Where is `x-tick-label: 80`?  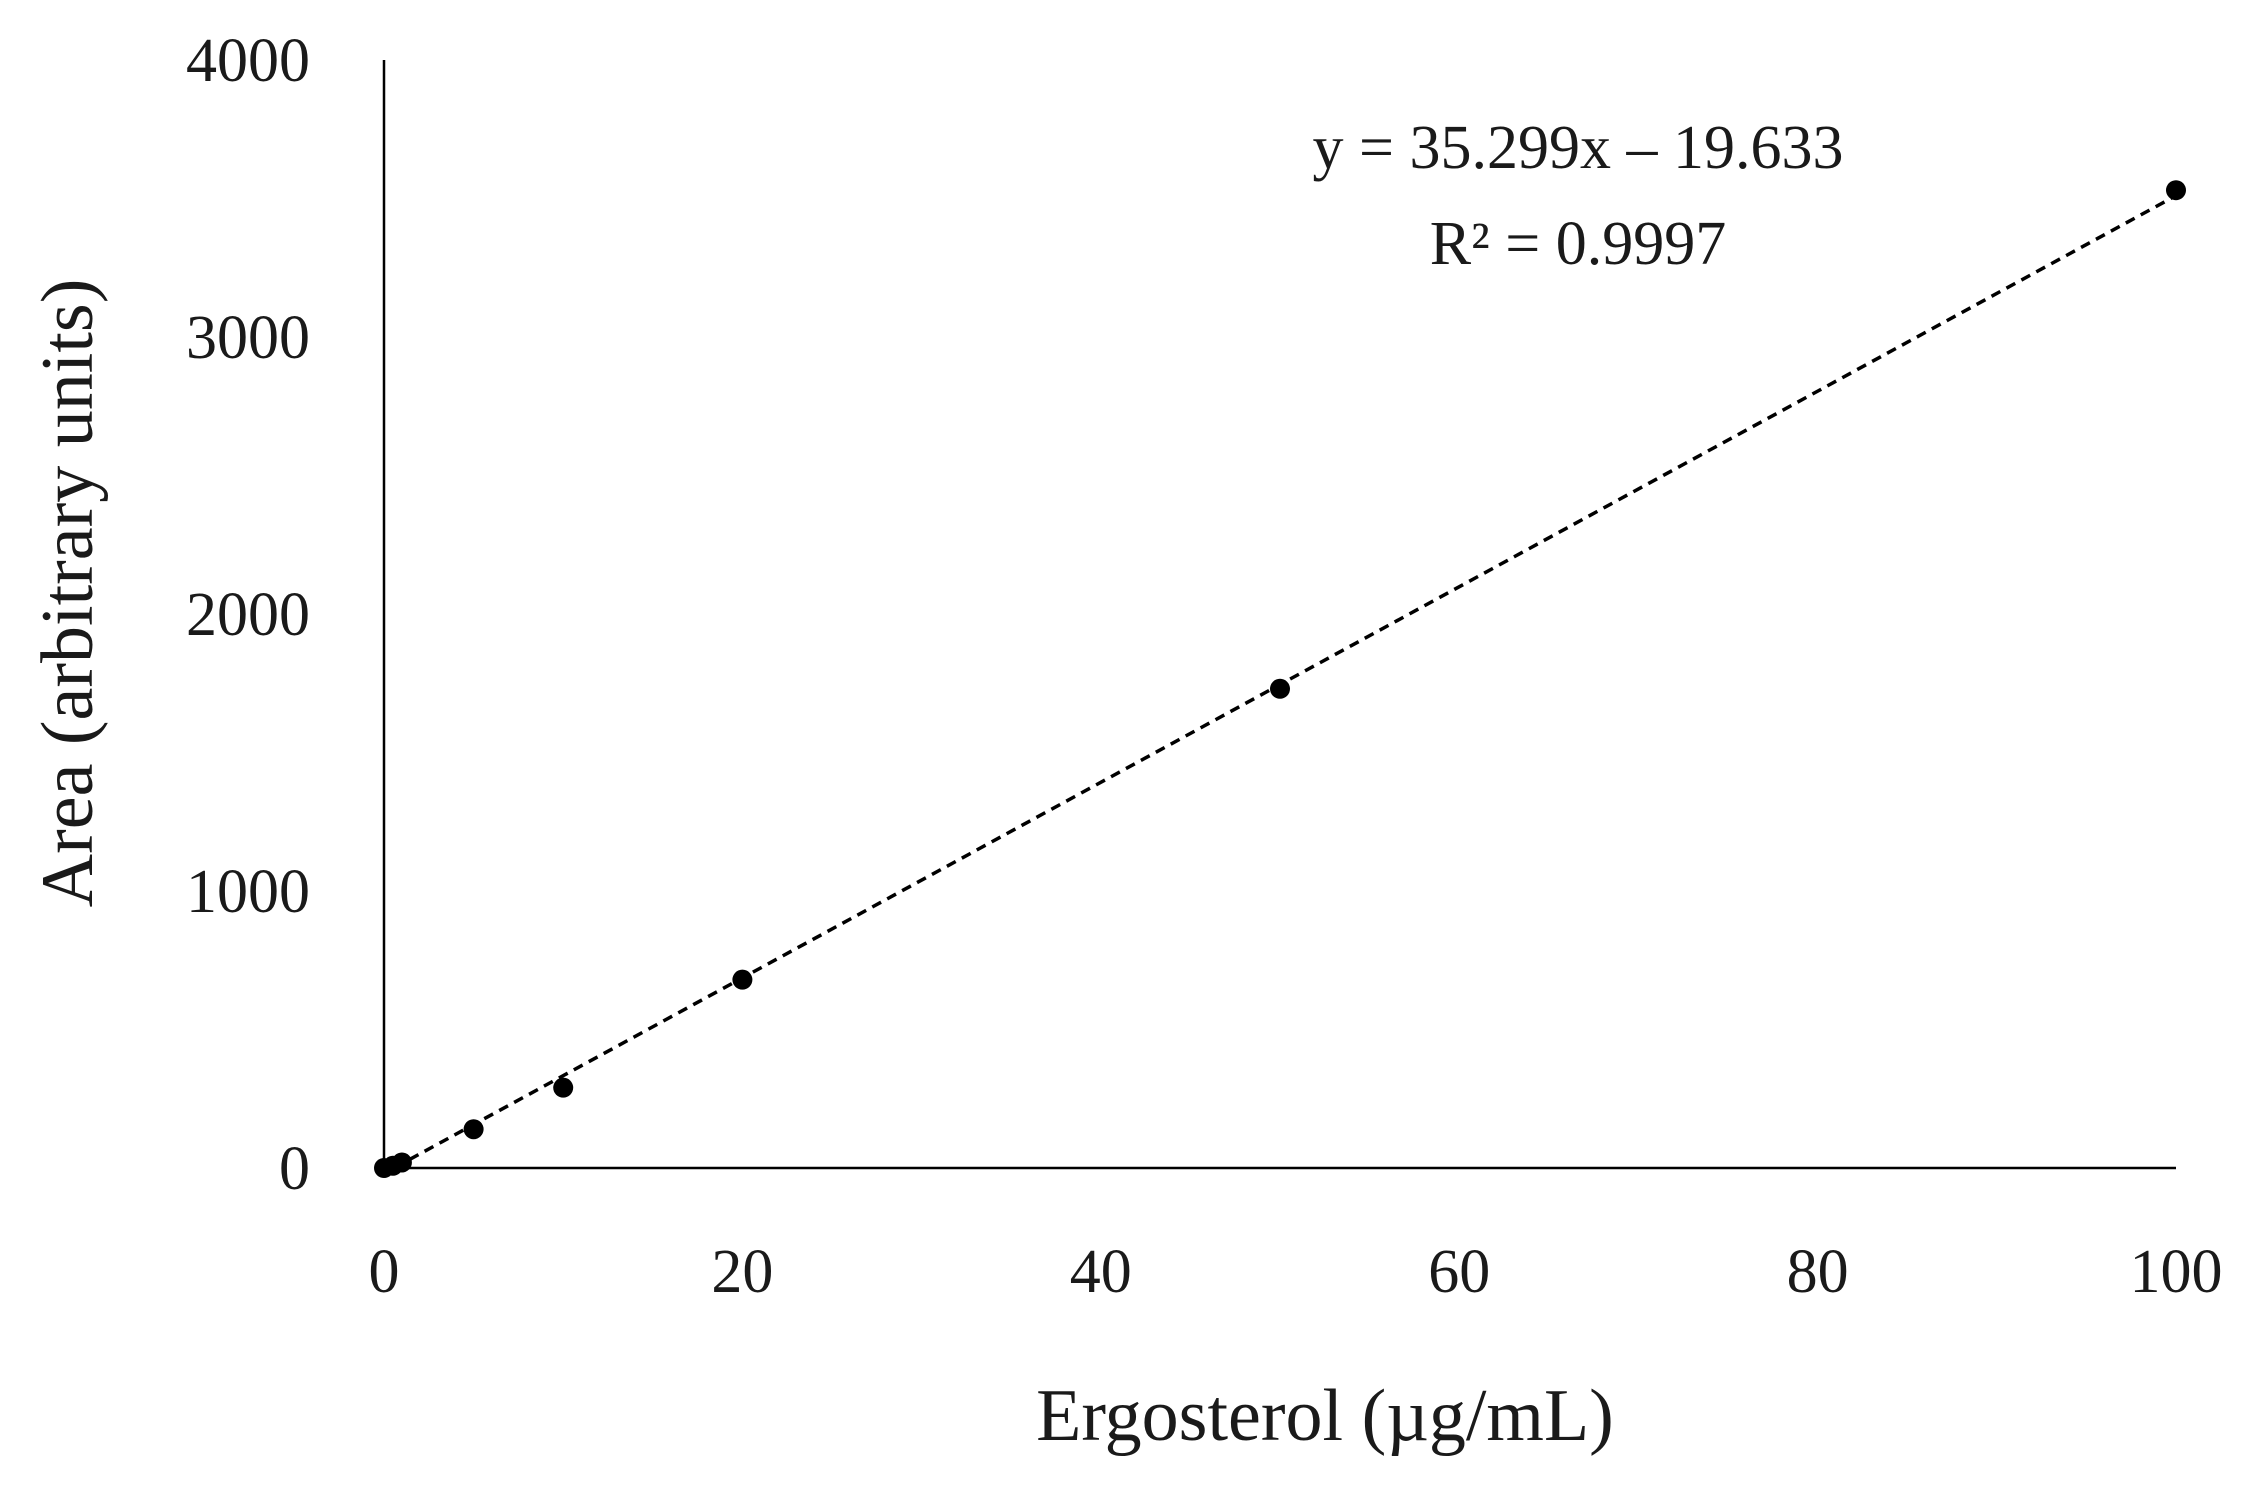
x-tick-label: 80 is located at coordinates (1818, 1272).